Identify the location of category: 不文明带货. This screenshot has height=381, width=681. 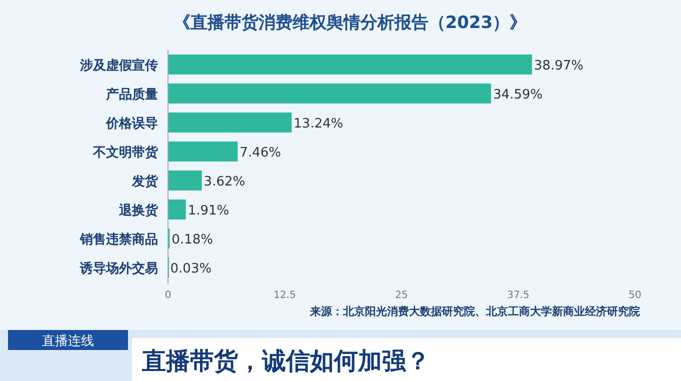
(125, 153).